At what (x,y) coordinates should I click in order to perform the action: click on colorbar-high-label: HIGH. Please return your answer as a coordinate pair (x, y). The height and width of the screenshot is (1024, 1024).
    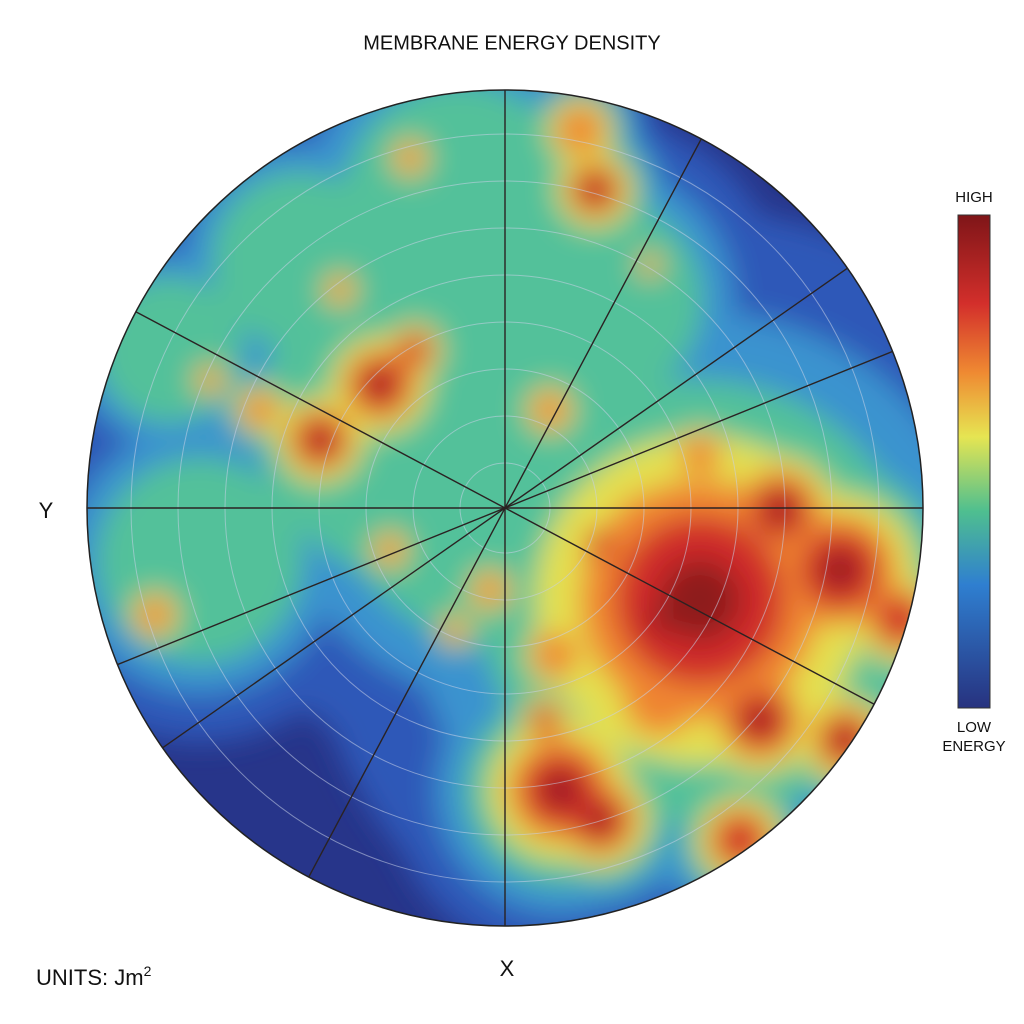
    Looking at the image, I should click on (974, 197).